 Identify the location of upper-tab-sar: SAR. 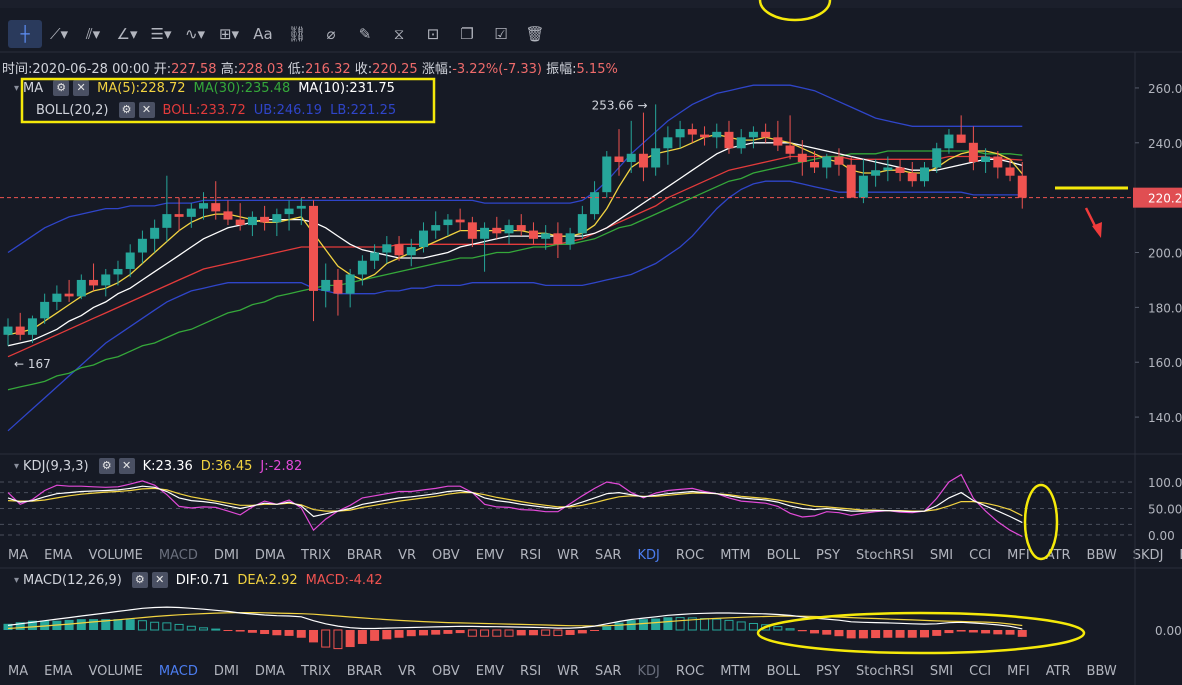
(608, 555).